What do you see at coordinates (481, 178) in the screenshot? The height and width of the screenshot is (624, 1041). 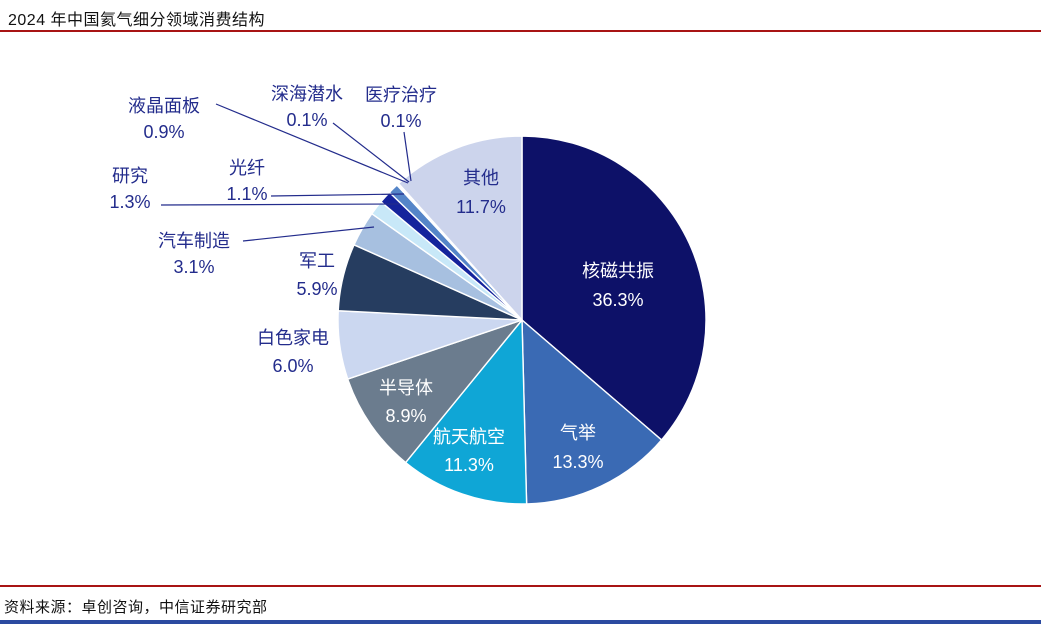 I see `slice-label-others: 其他` at bounding box center [481, 178].